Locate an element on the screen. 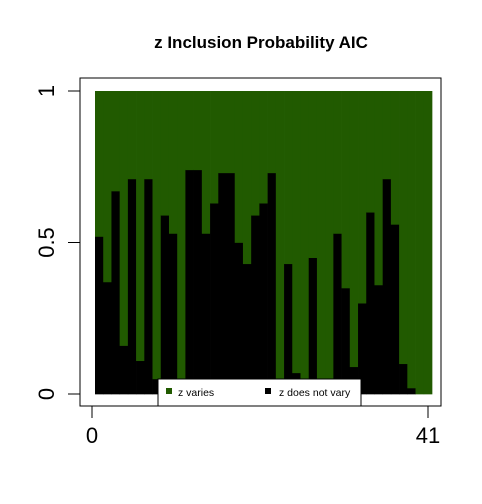  x-tick-label: 41 is located at coordinates (428, 435).